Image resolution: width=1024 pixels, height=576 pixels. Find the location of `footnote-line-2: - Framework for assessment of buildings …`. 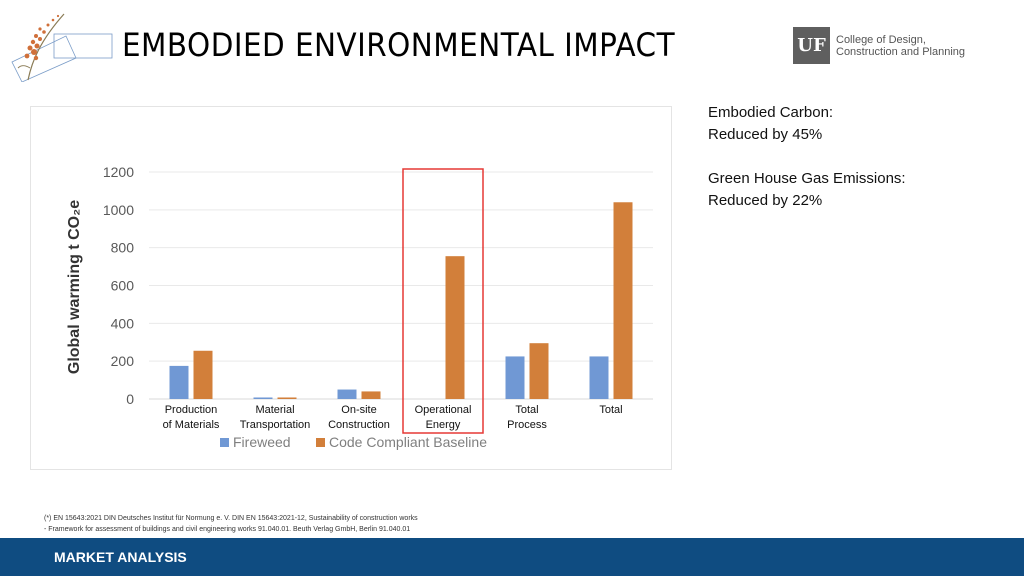

footnote-line-2: - Framework for assessment of buildings … is located at coordinates (227, 529).